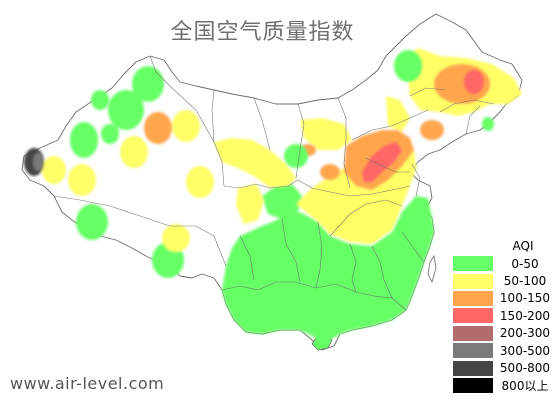 Image resolution: width=555 pixels, height=400 pixels. I want to click on legend-label: 50-100, so click(525, 281).